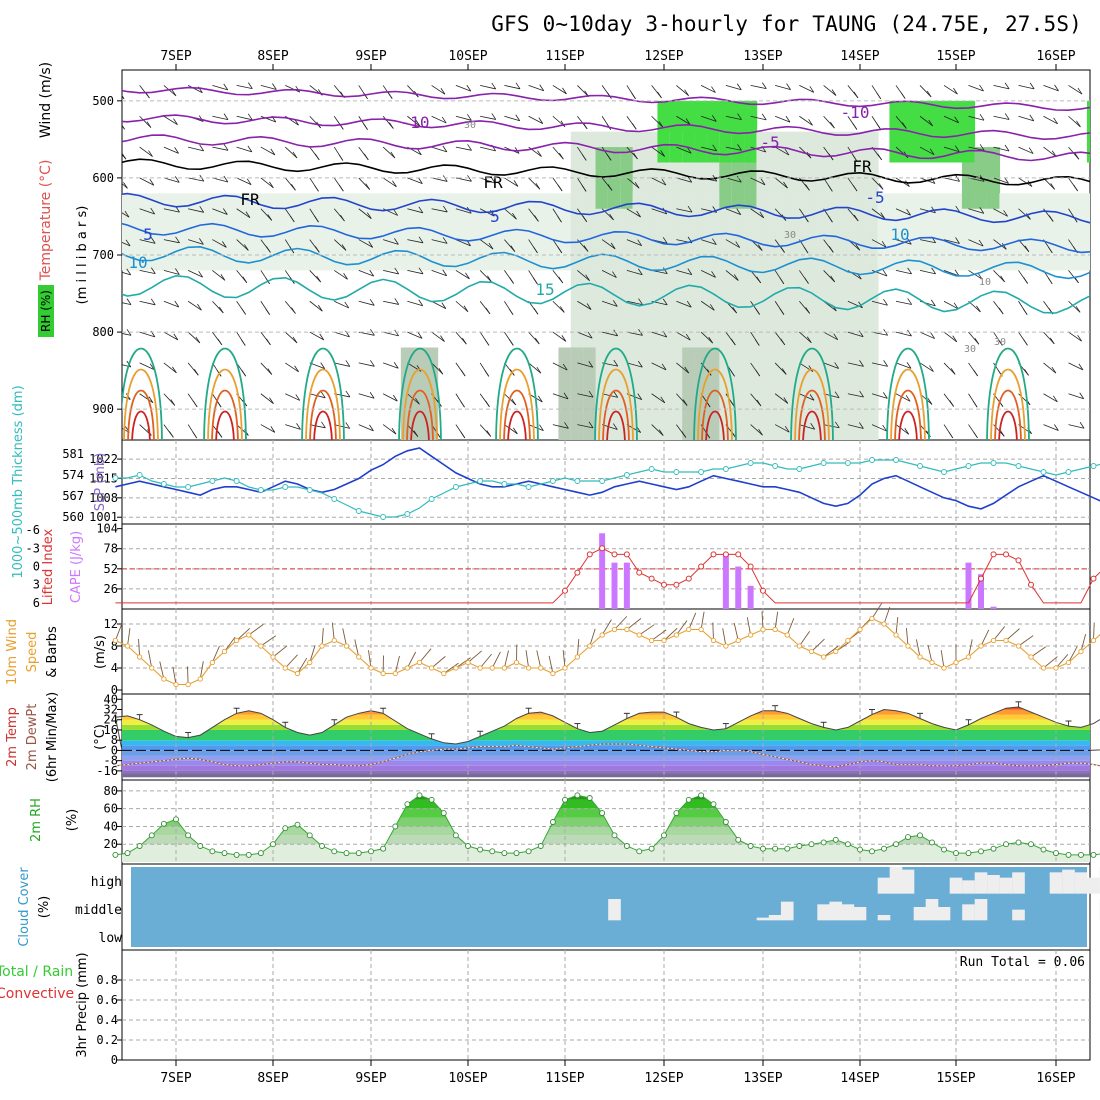 This screenshot has width=1100, height=1100. Describe the element at coordinates (111, 730) in the screenshot. I see `ytick-label-temp: 16` at that location.